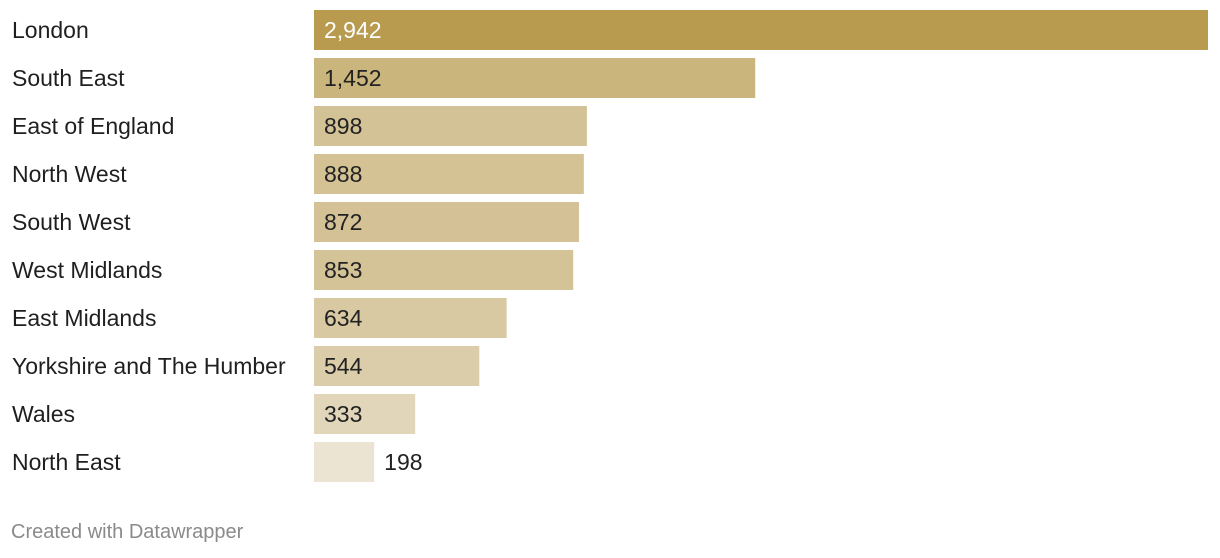  What do you see at coordinates (343, 414) in the screenshot?
I see `value-label: 333` at bounding box center [343, 414].